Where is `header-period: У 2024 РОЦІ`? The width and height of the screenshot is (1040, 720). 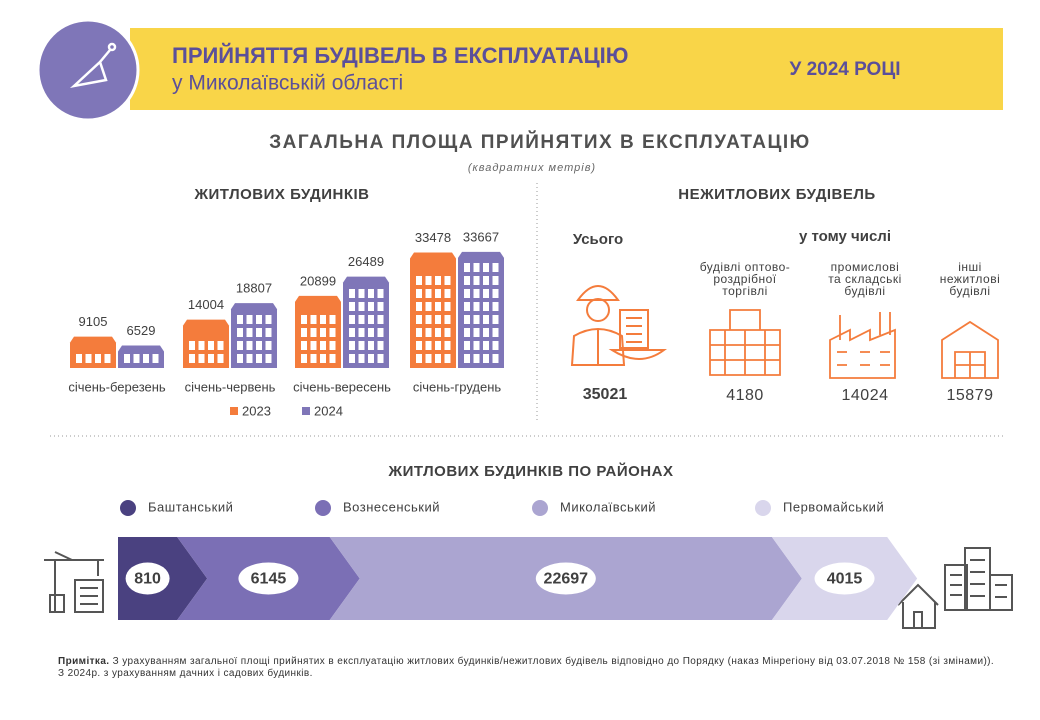 header-period: У 2024 РОЦІ is located at coordinates (844, 69).